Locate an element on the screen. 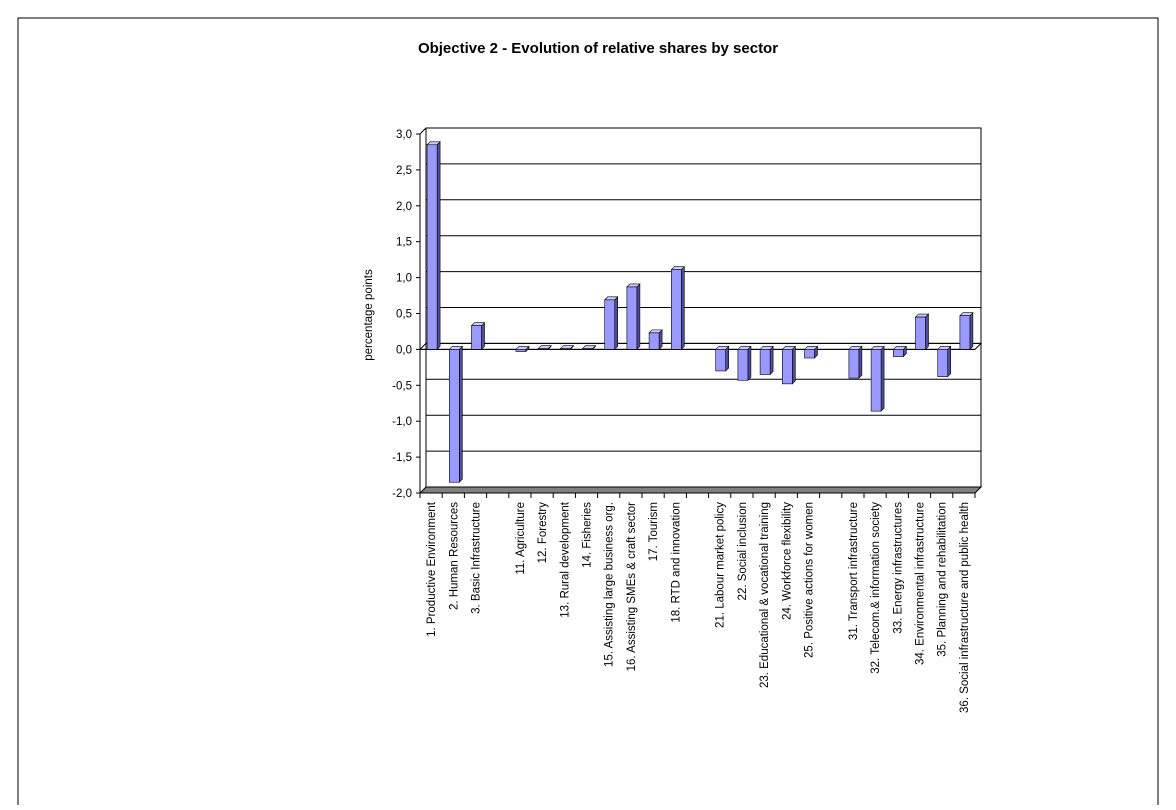  x-tick-label: 34. Environmental infrastructure is located at coordinates (921, 583).